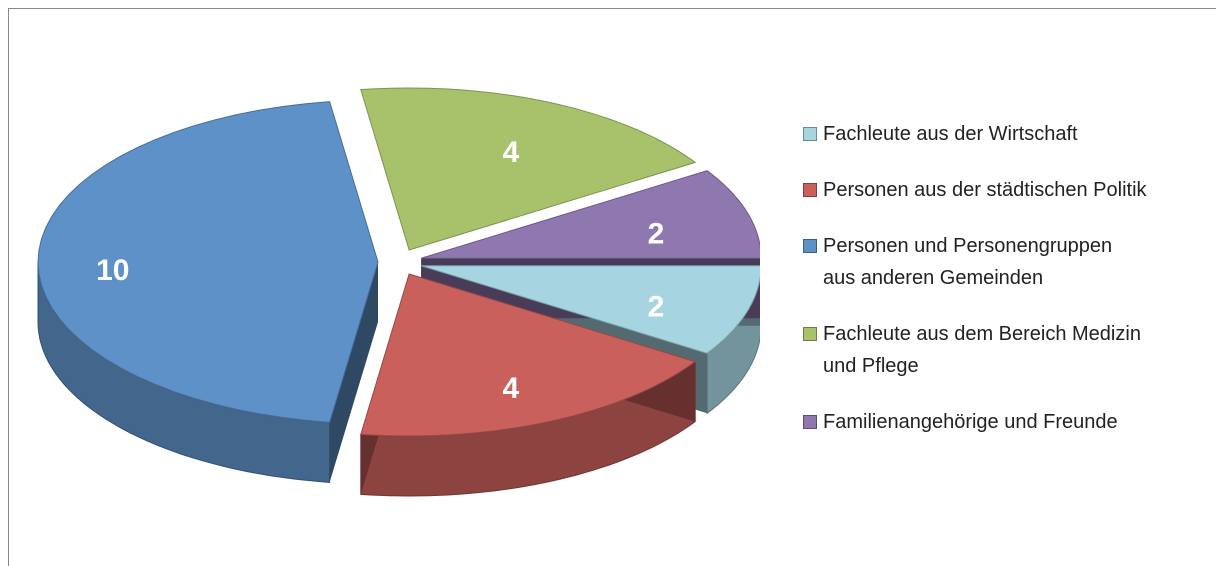  I want to click on legend-item: Personen aus der städtischen Politik, so click(988, 190).